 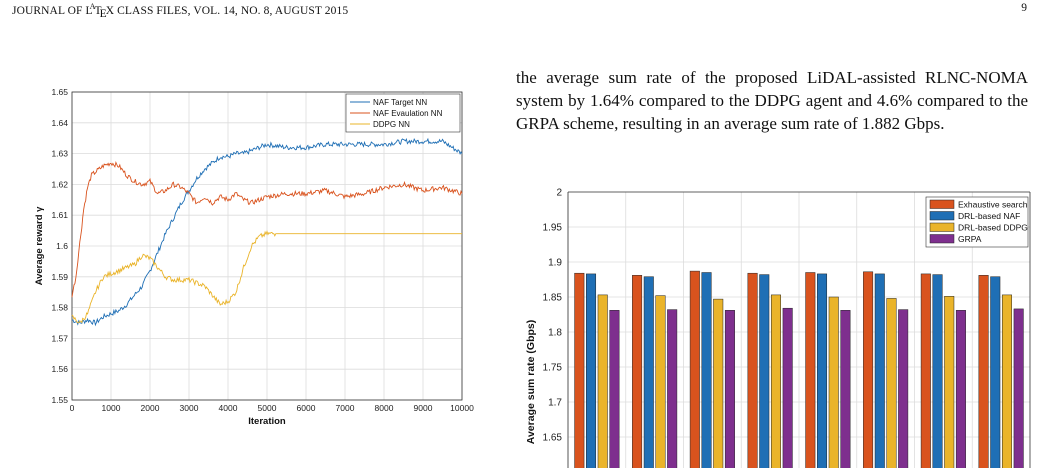 I want to click on y-tick-label: 1.9, so click(x=555, y=263).